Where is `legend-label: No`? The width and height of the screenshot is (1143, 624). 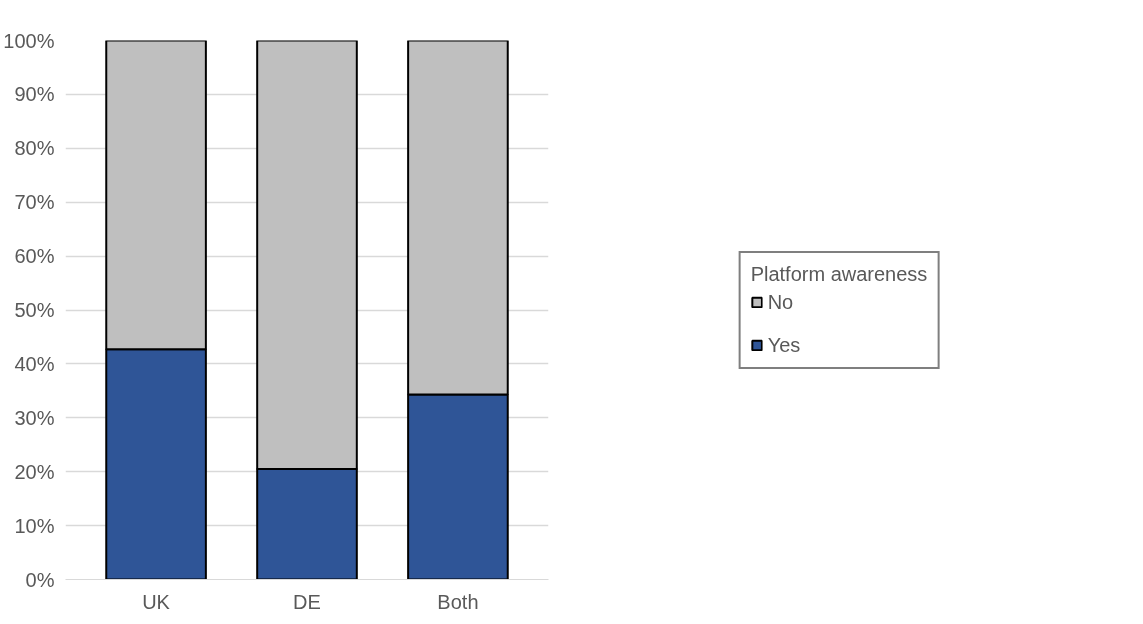 legend-label: No is located at coordinates (780, 302).